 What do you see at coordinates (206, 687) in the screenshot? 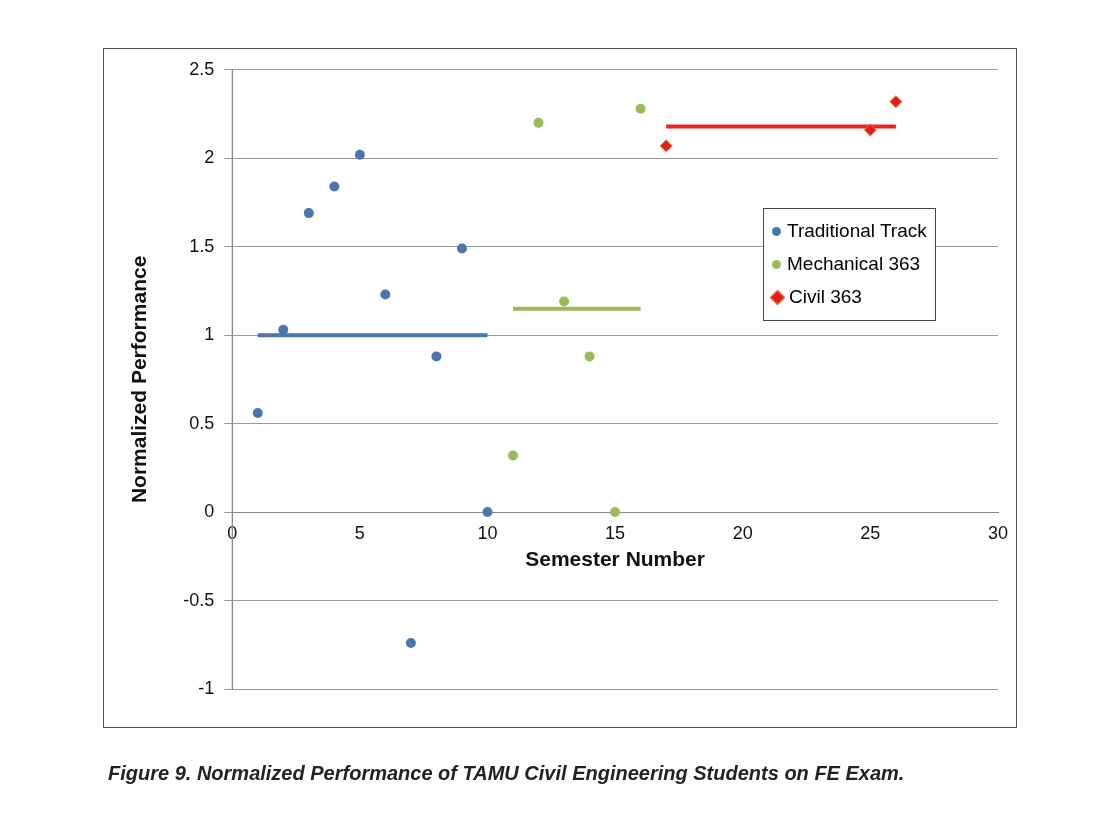
I see `y-tick-label: -1` at bounding box center [206, 687].